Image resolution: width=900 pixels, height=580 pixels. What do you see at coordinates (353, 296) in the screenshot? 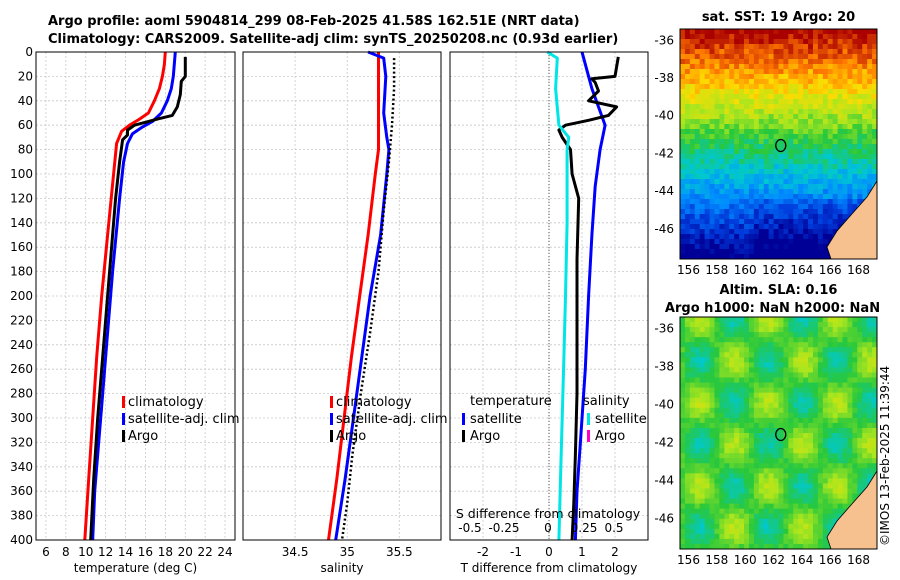
I see `series-line-climatology` at bounding box center [353, 296].